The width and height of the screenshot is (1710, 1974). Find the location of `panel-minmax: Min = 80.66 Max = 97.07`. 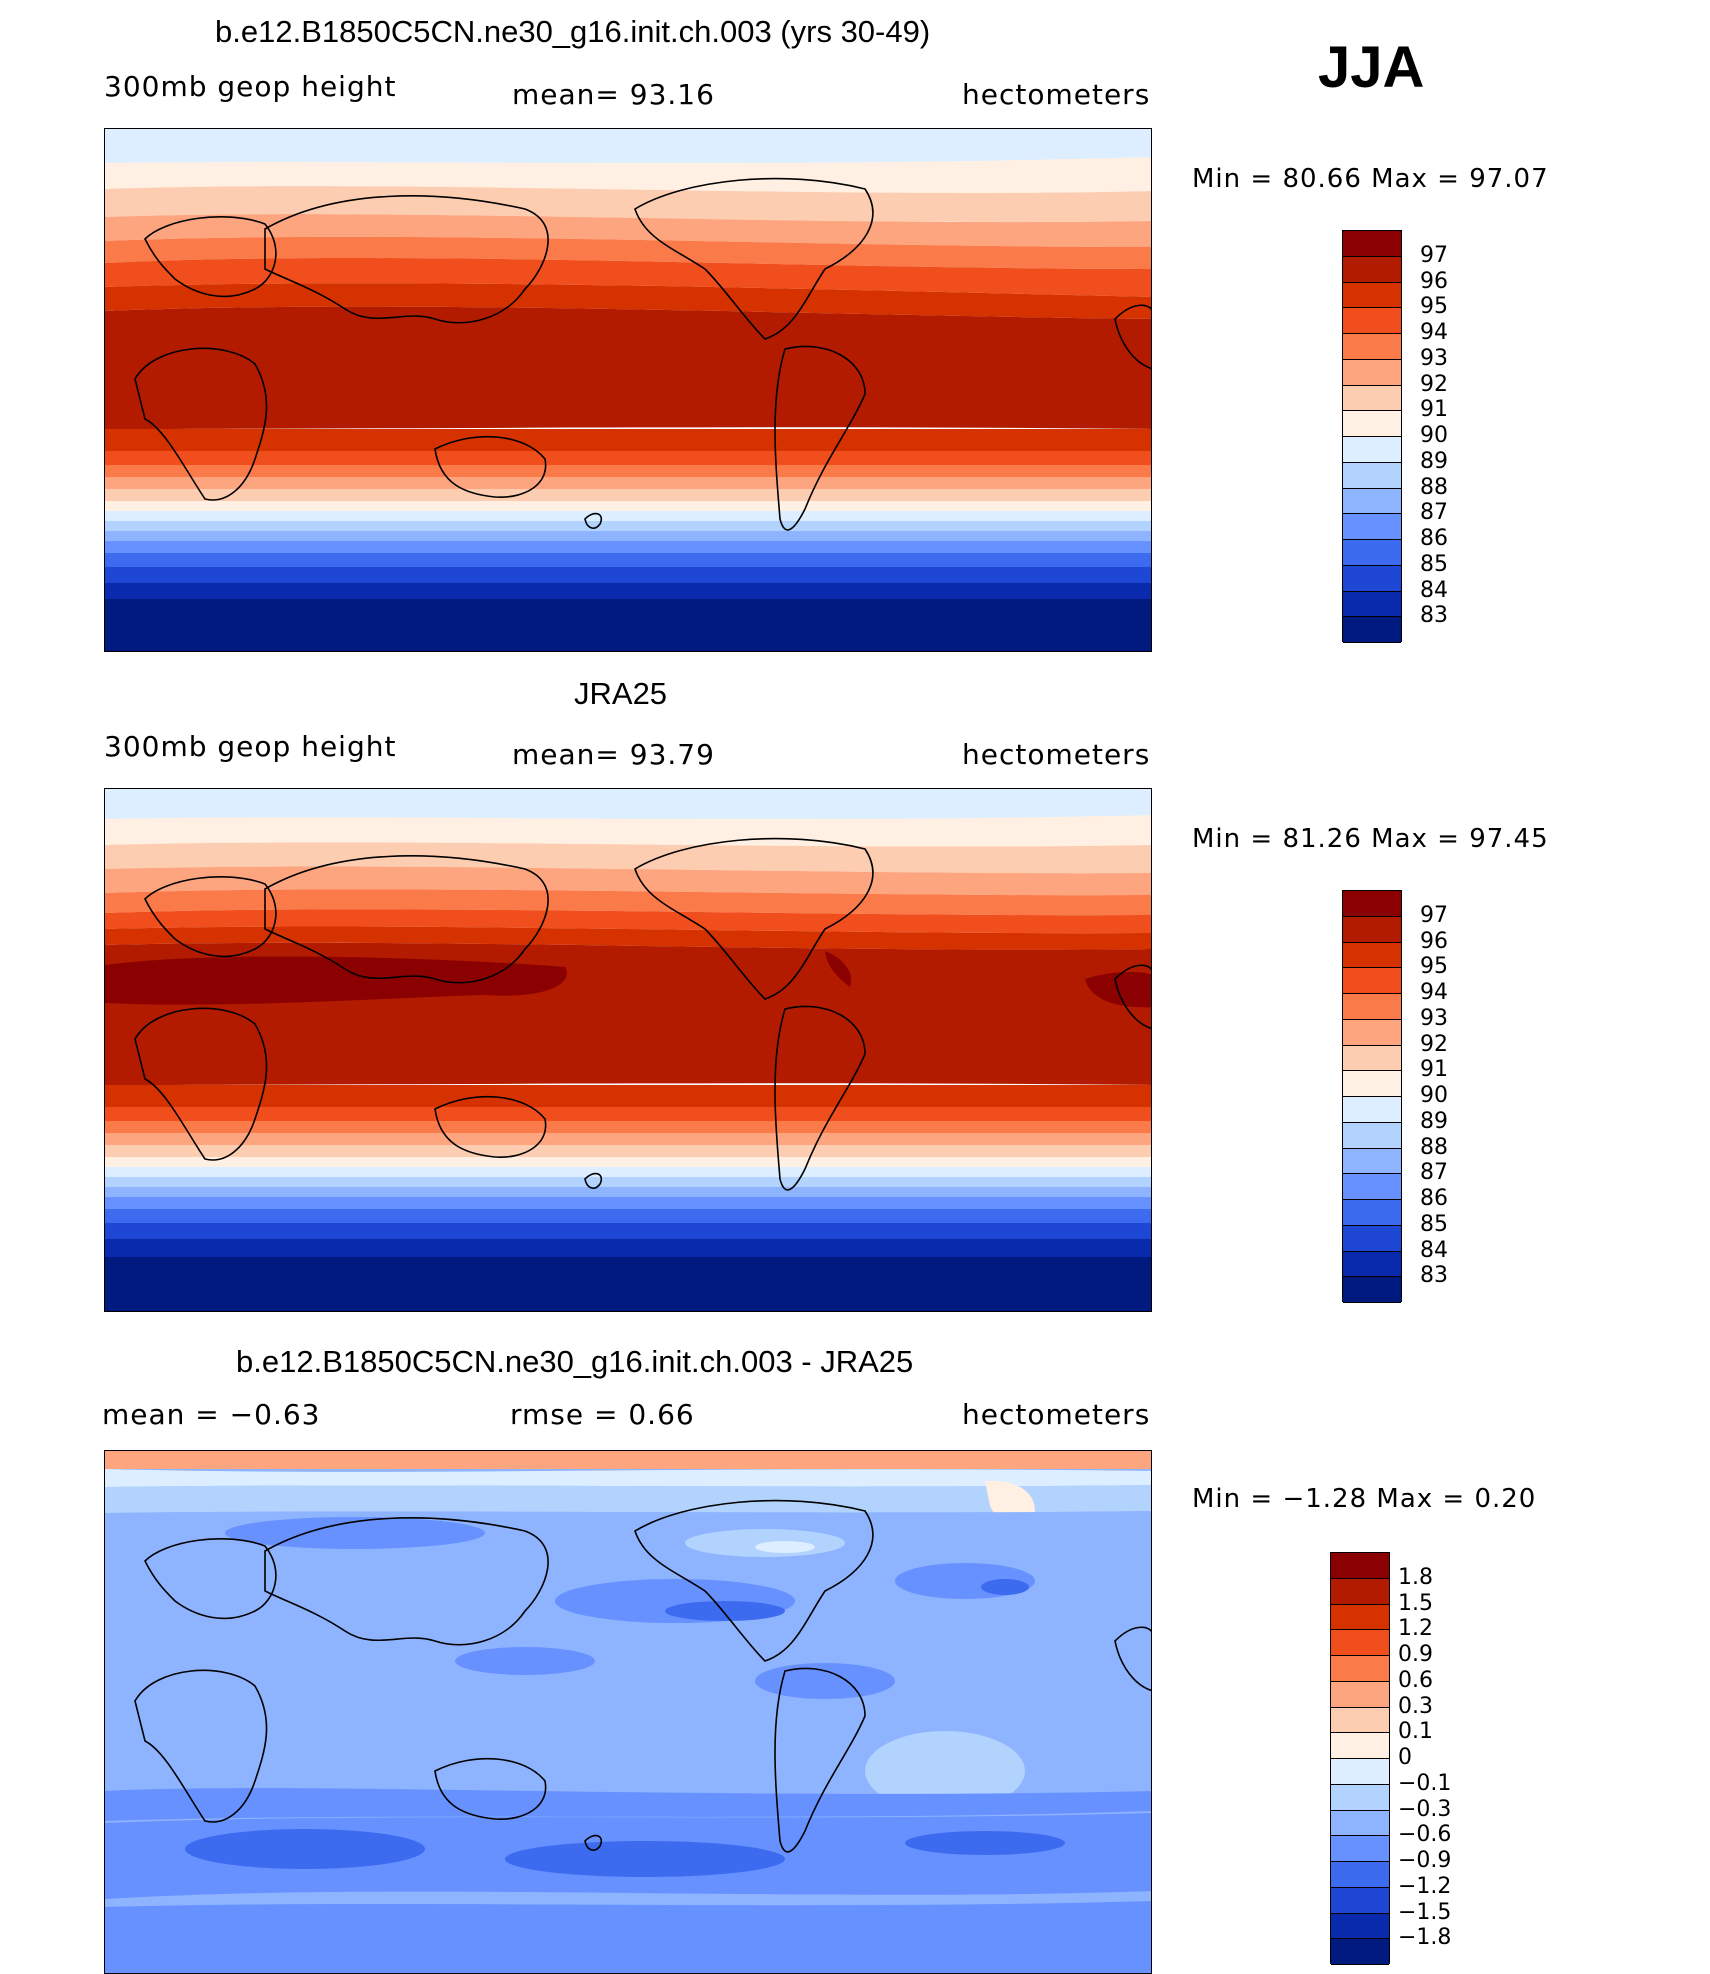

panel-minmax: Min = 80.66 Max = 97.07 is located at coordinates (1370, 179).